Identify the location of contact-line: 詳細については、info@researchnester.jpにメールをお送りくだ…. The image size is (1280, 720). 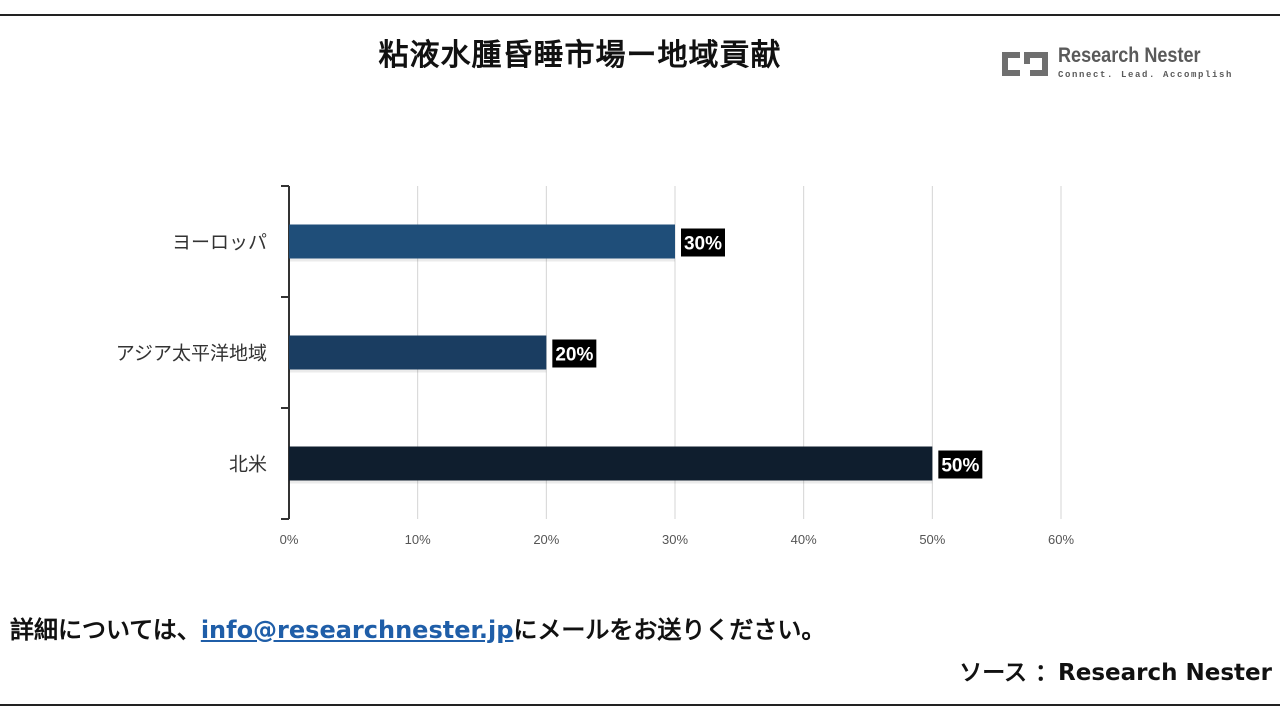
(417, 627).